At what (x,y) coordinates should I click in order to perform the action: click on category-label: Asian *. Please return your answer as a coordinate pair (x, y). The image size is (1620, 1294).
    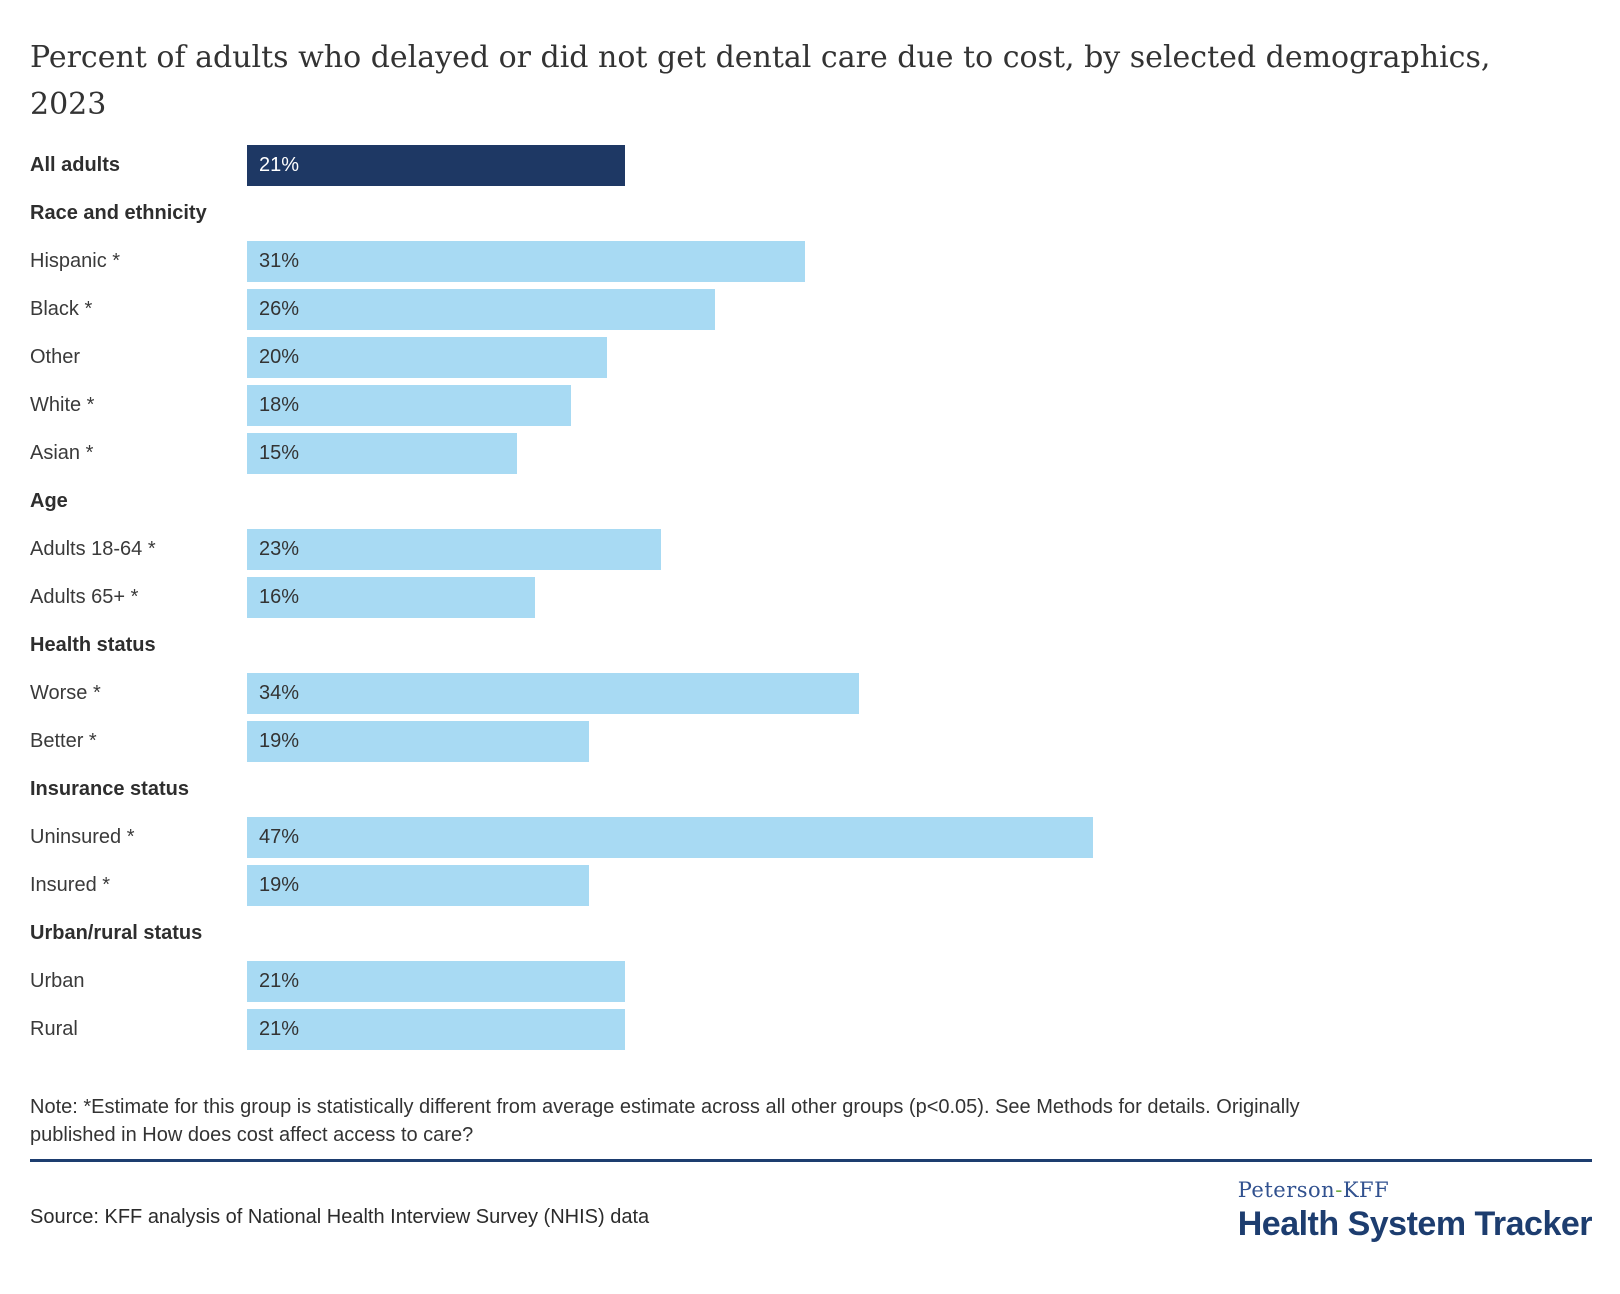
    Looking at the image, I should click on (62, 452).